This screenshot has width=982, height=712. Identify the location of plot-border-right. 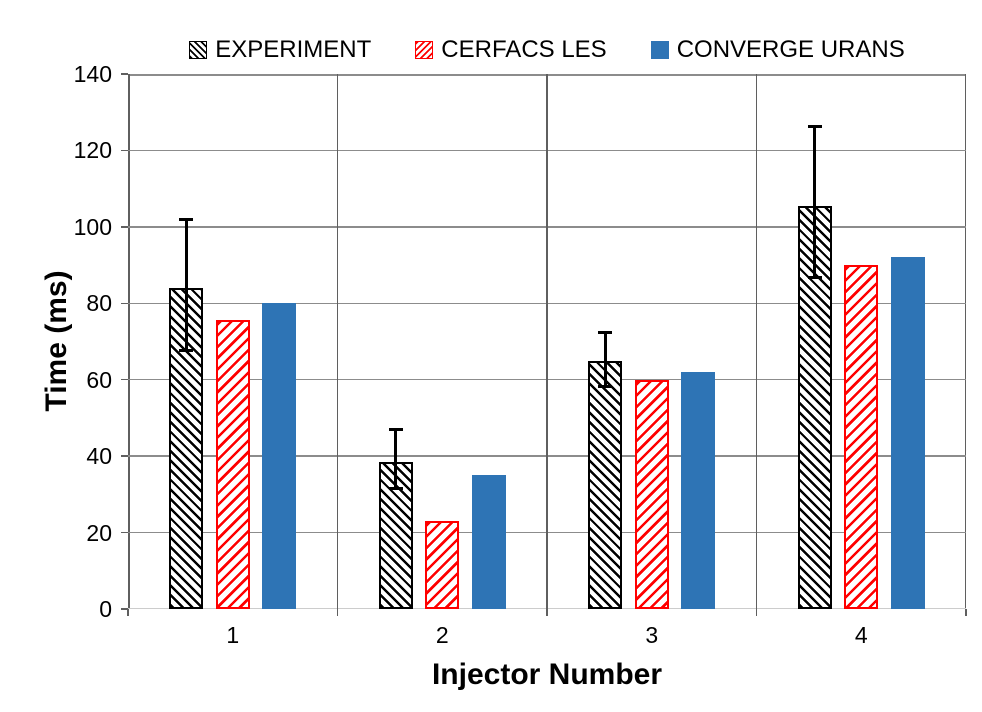
(965, 341).